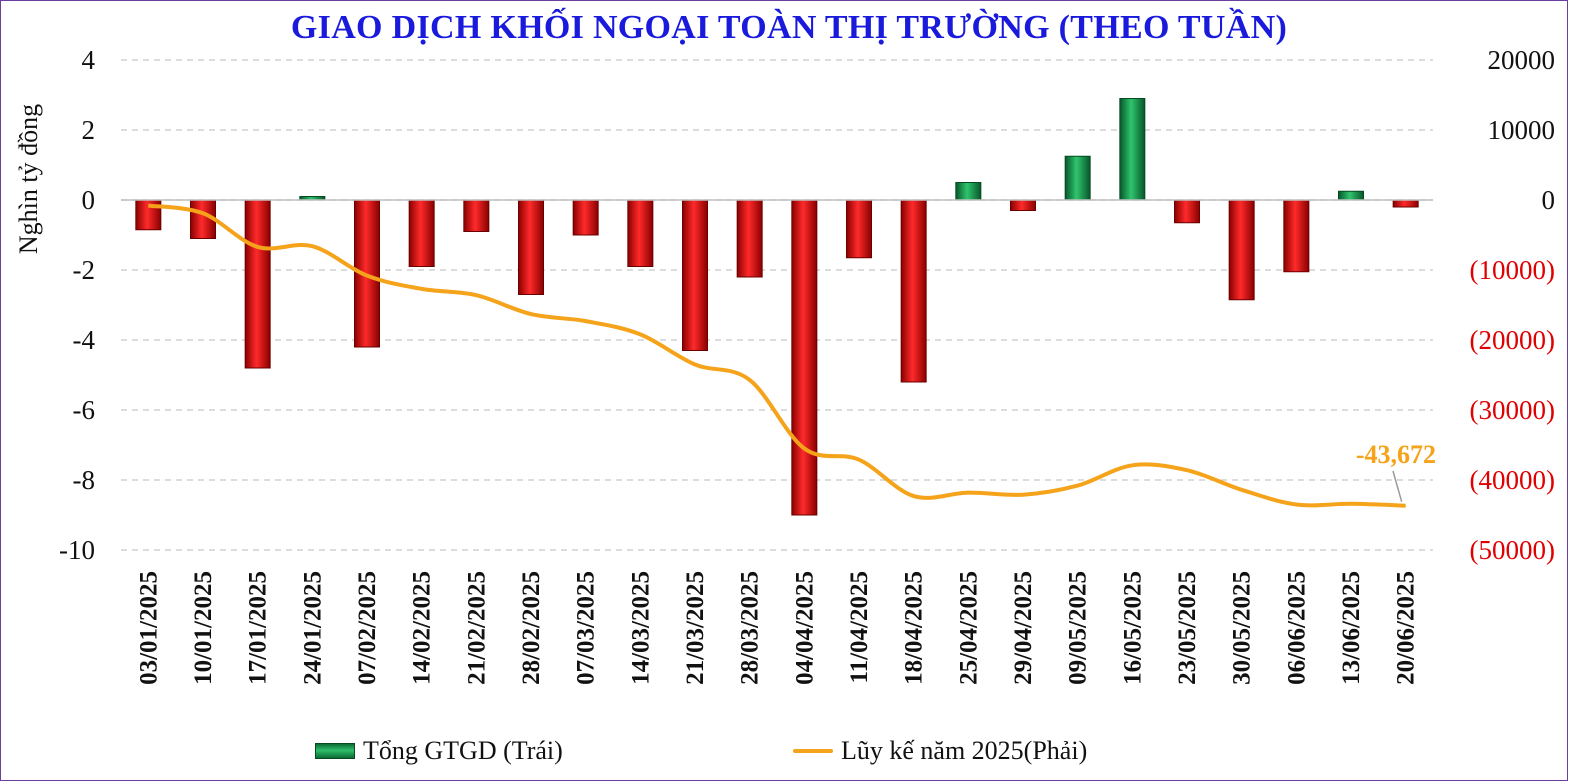  What do you see at coordinates (203, 628) in the screenshot?
I see `x-tick-label: 10/01/2025` at bounding box center [203, 628].